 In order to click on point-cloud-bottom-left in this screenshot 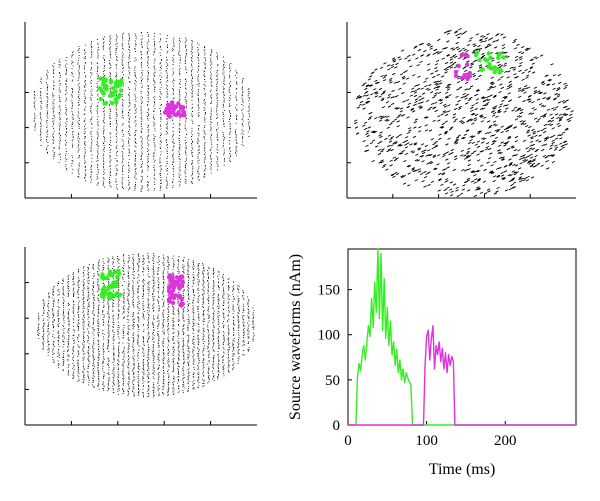, I will do `click(146, 325)`.